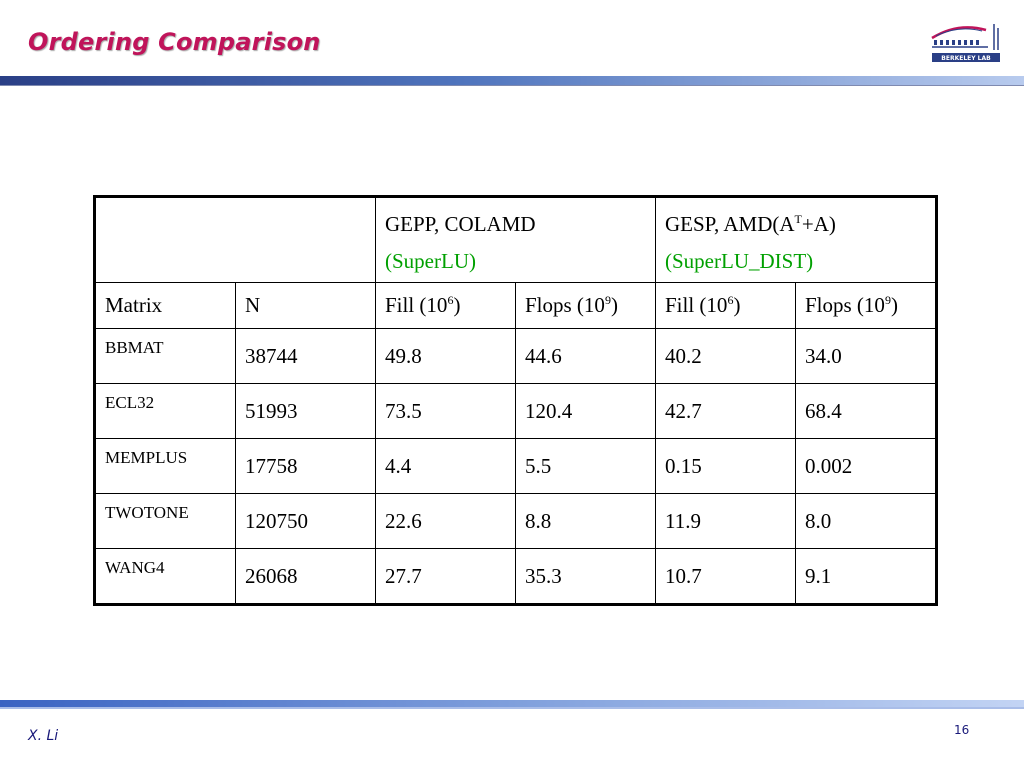  What do you see at coordinates (165, 466) in the screenshot?
I see `cell-matrix: MEMPLUS` at bounding box center [165, 466].